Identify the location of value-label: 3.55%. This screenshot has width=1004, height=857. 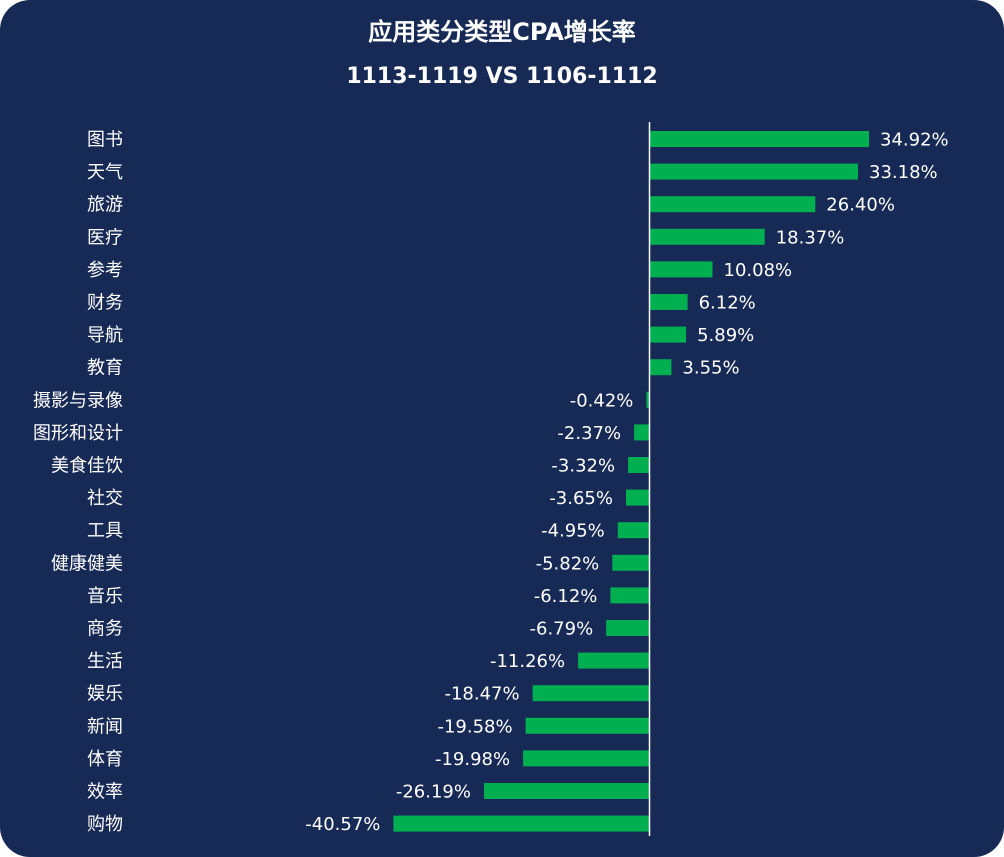
(710, 368).